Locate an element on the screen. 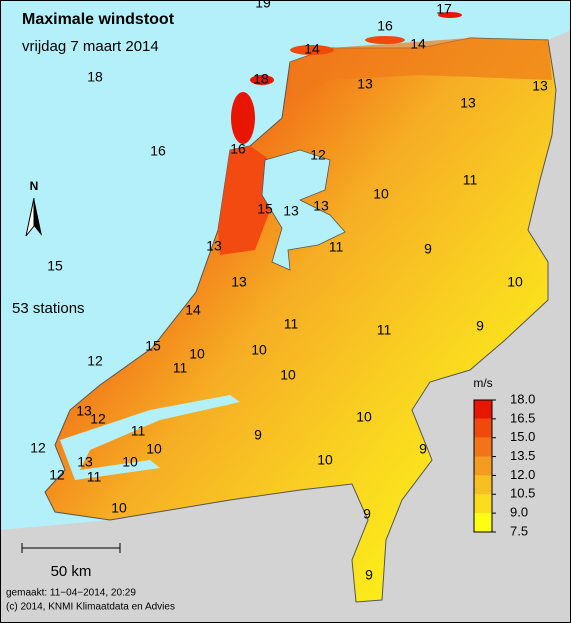 The width and height of the screenshot is (571, 623). footer-made: gemaakt: 11−04−2014, 20:29 is located at coordinates (71, 593).